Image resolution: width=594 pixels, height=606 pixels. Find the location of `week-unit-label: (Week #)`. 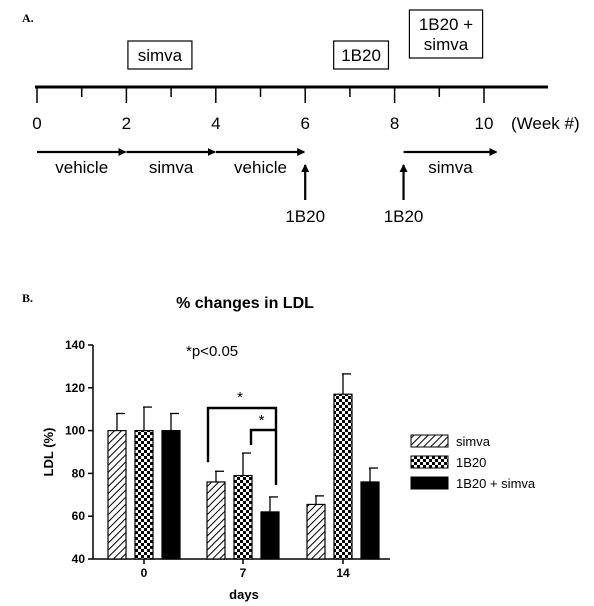

week-unit-label: (Week #) is located at coordinates (545, 123).